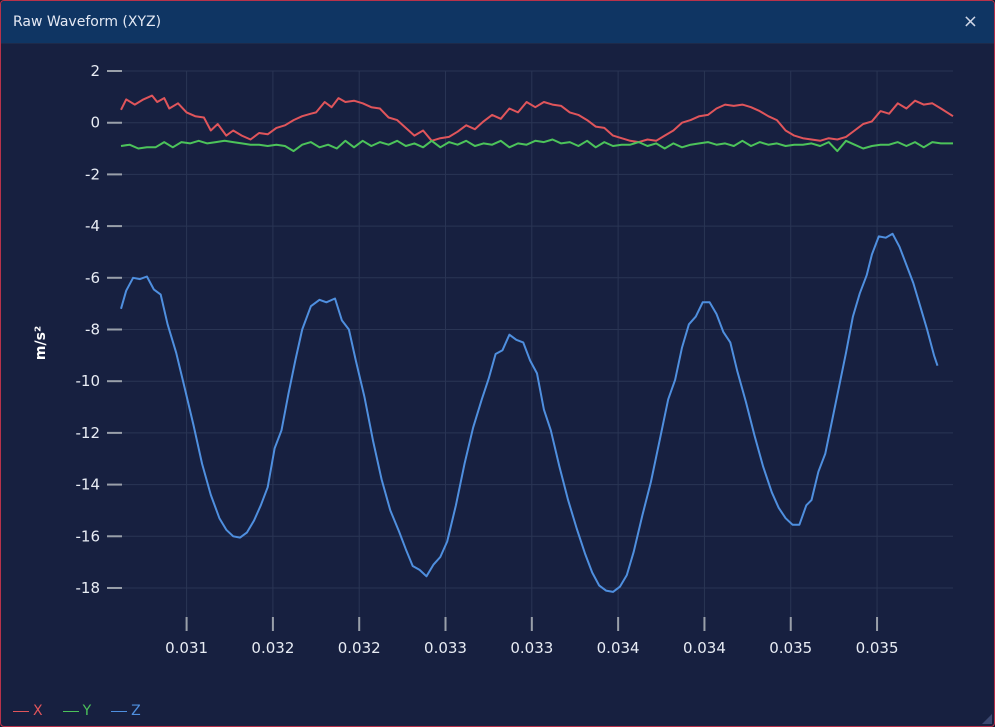  I want to click on resize-grip, so click(987, 719).